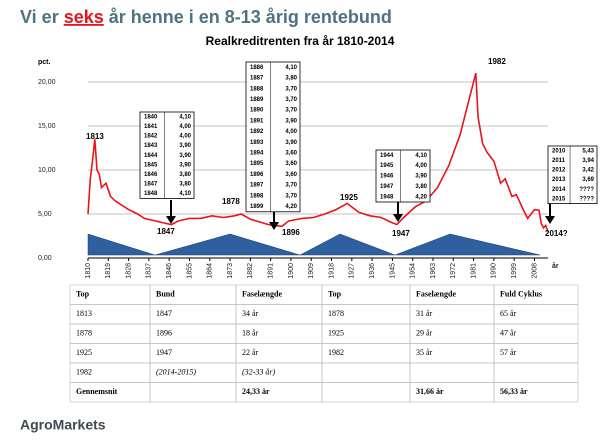 The height and width of the screenshot is (444, 602). Describe the element at coordinates (164, 333) in the screenshot. I see `table-cell-text: 1896` at that location.